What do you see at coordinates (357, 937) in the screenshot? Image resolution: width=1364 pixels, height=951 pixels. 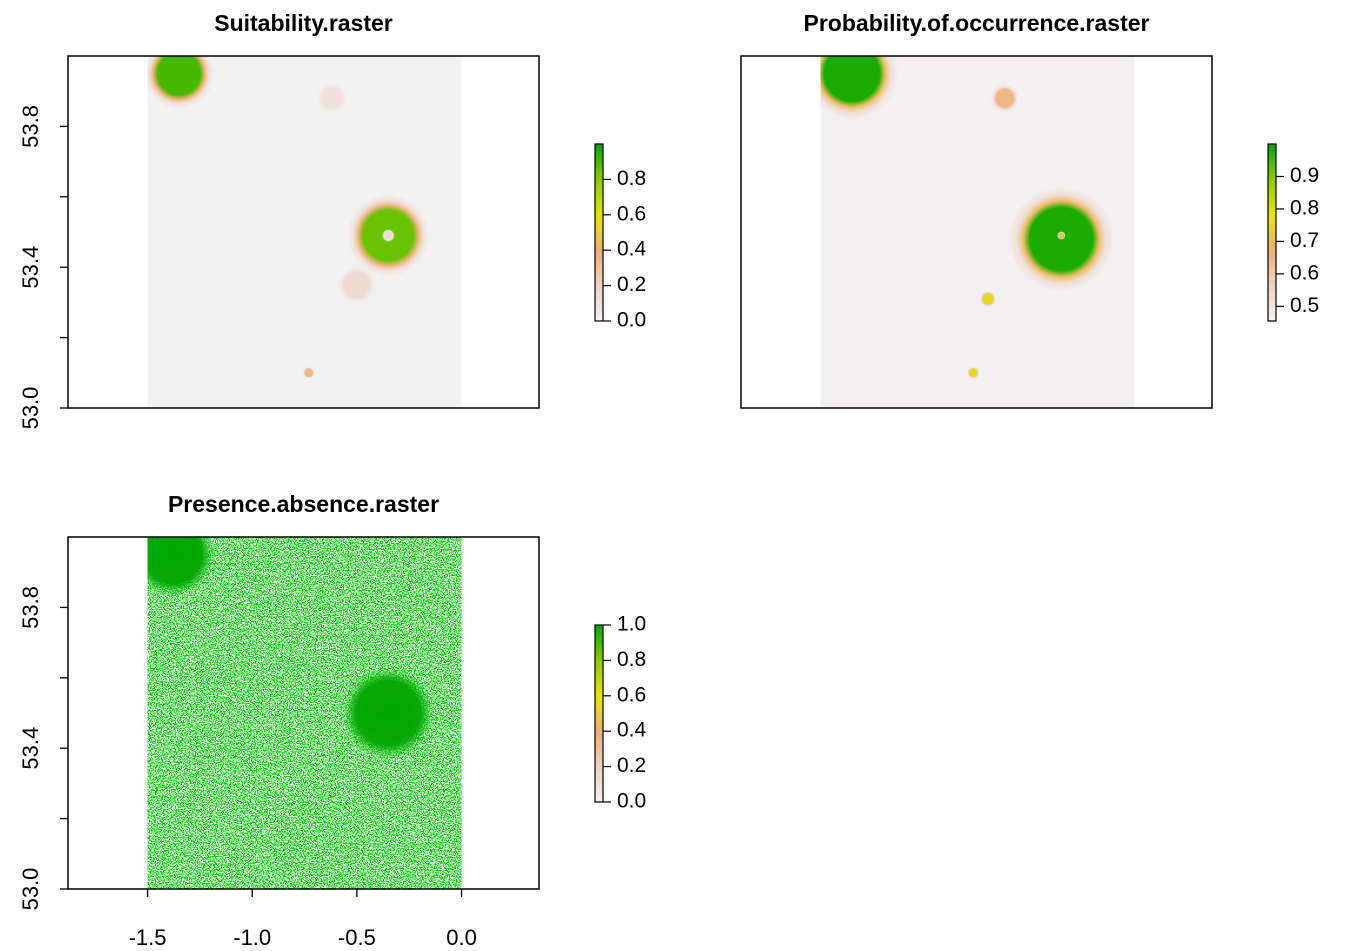 I see `x-tick-label: -0.5` at bounding box center [357, 937].